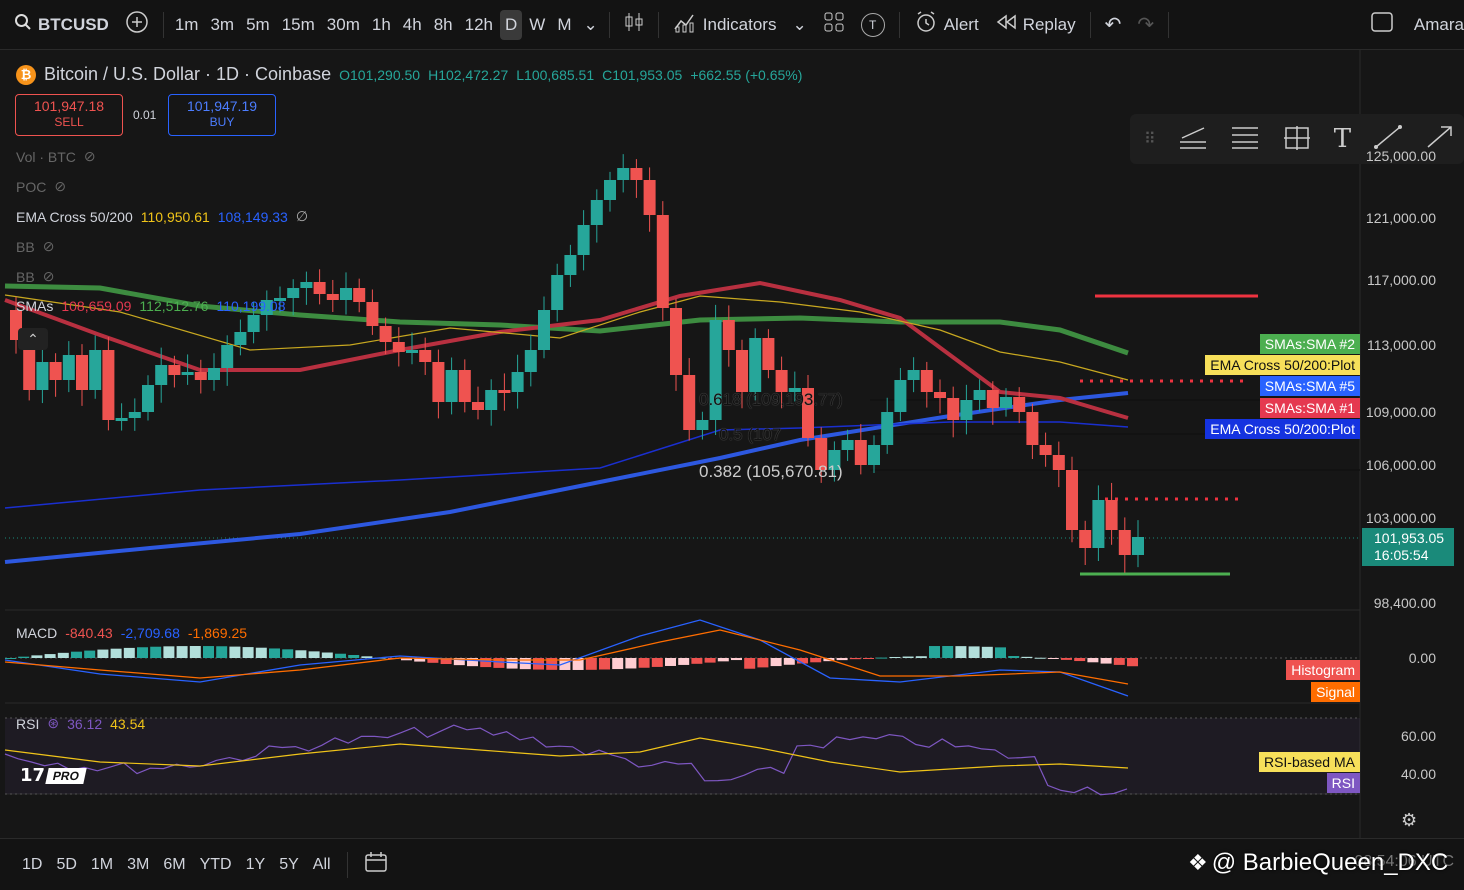 This screenshot has height=890, width=1464. I want to click on layouts-button, so click(834, 25).